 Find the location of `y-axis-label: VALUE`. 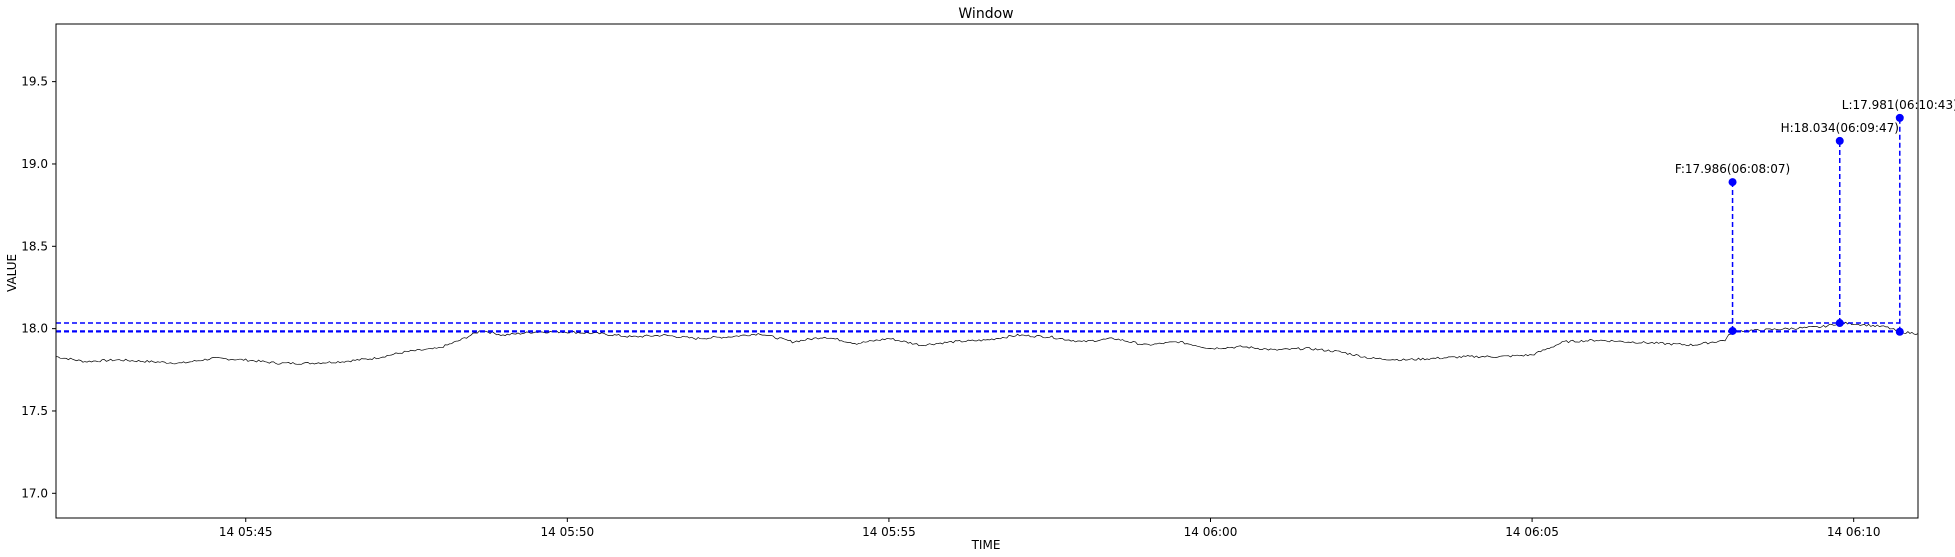

y-axis-label: VALUE is located at coordinates (12, 273).